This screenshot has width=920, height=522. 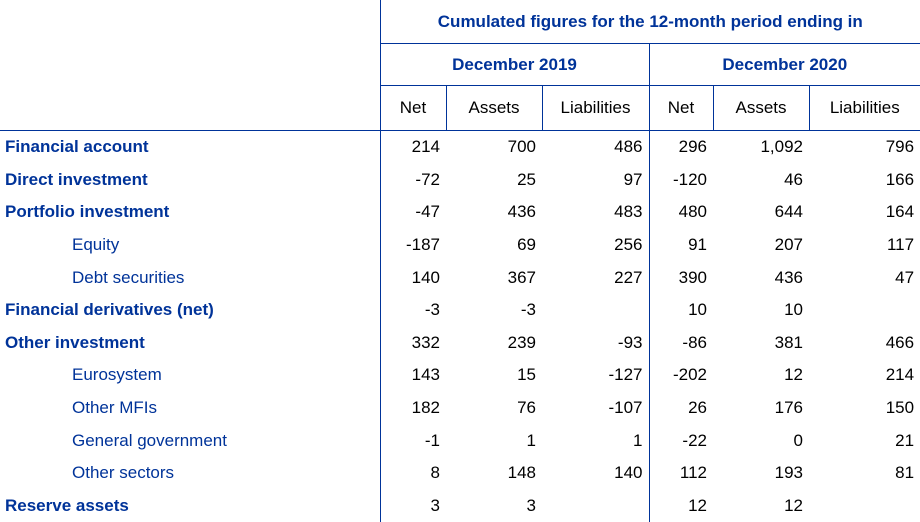 What do you see at coordinates (514, 64) in the screenshot?
I see `period-header-2019: December 2019` at bounding box center [514, 64].